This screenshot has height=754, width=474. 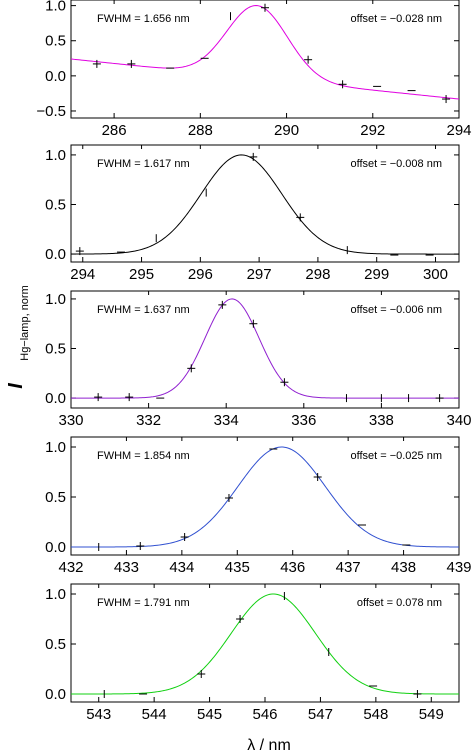 What do you see at coordinates (396, 164) in the screenshot?
I see `offset-annotation: offset = −0.008 nm` at bounding box center [396, 164].